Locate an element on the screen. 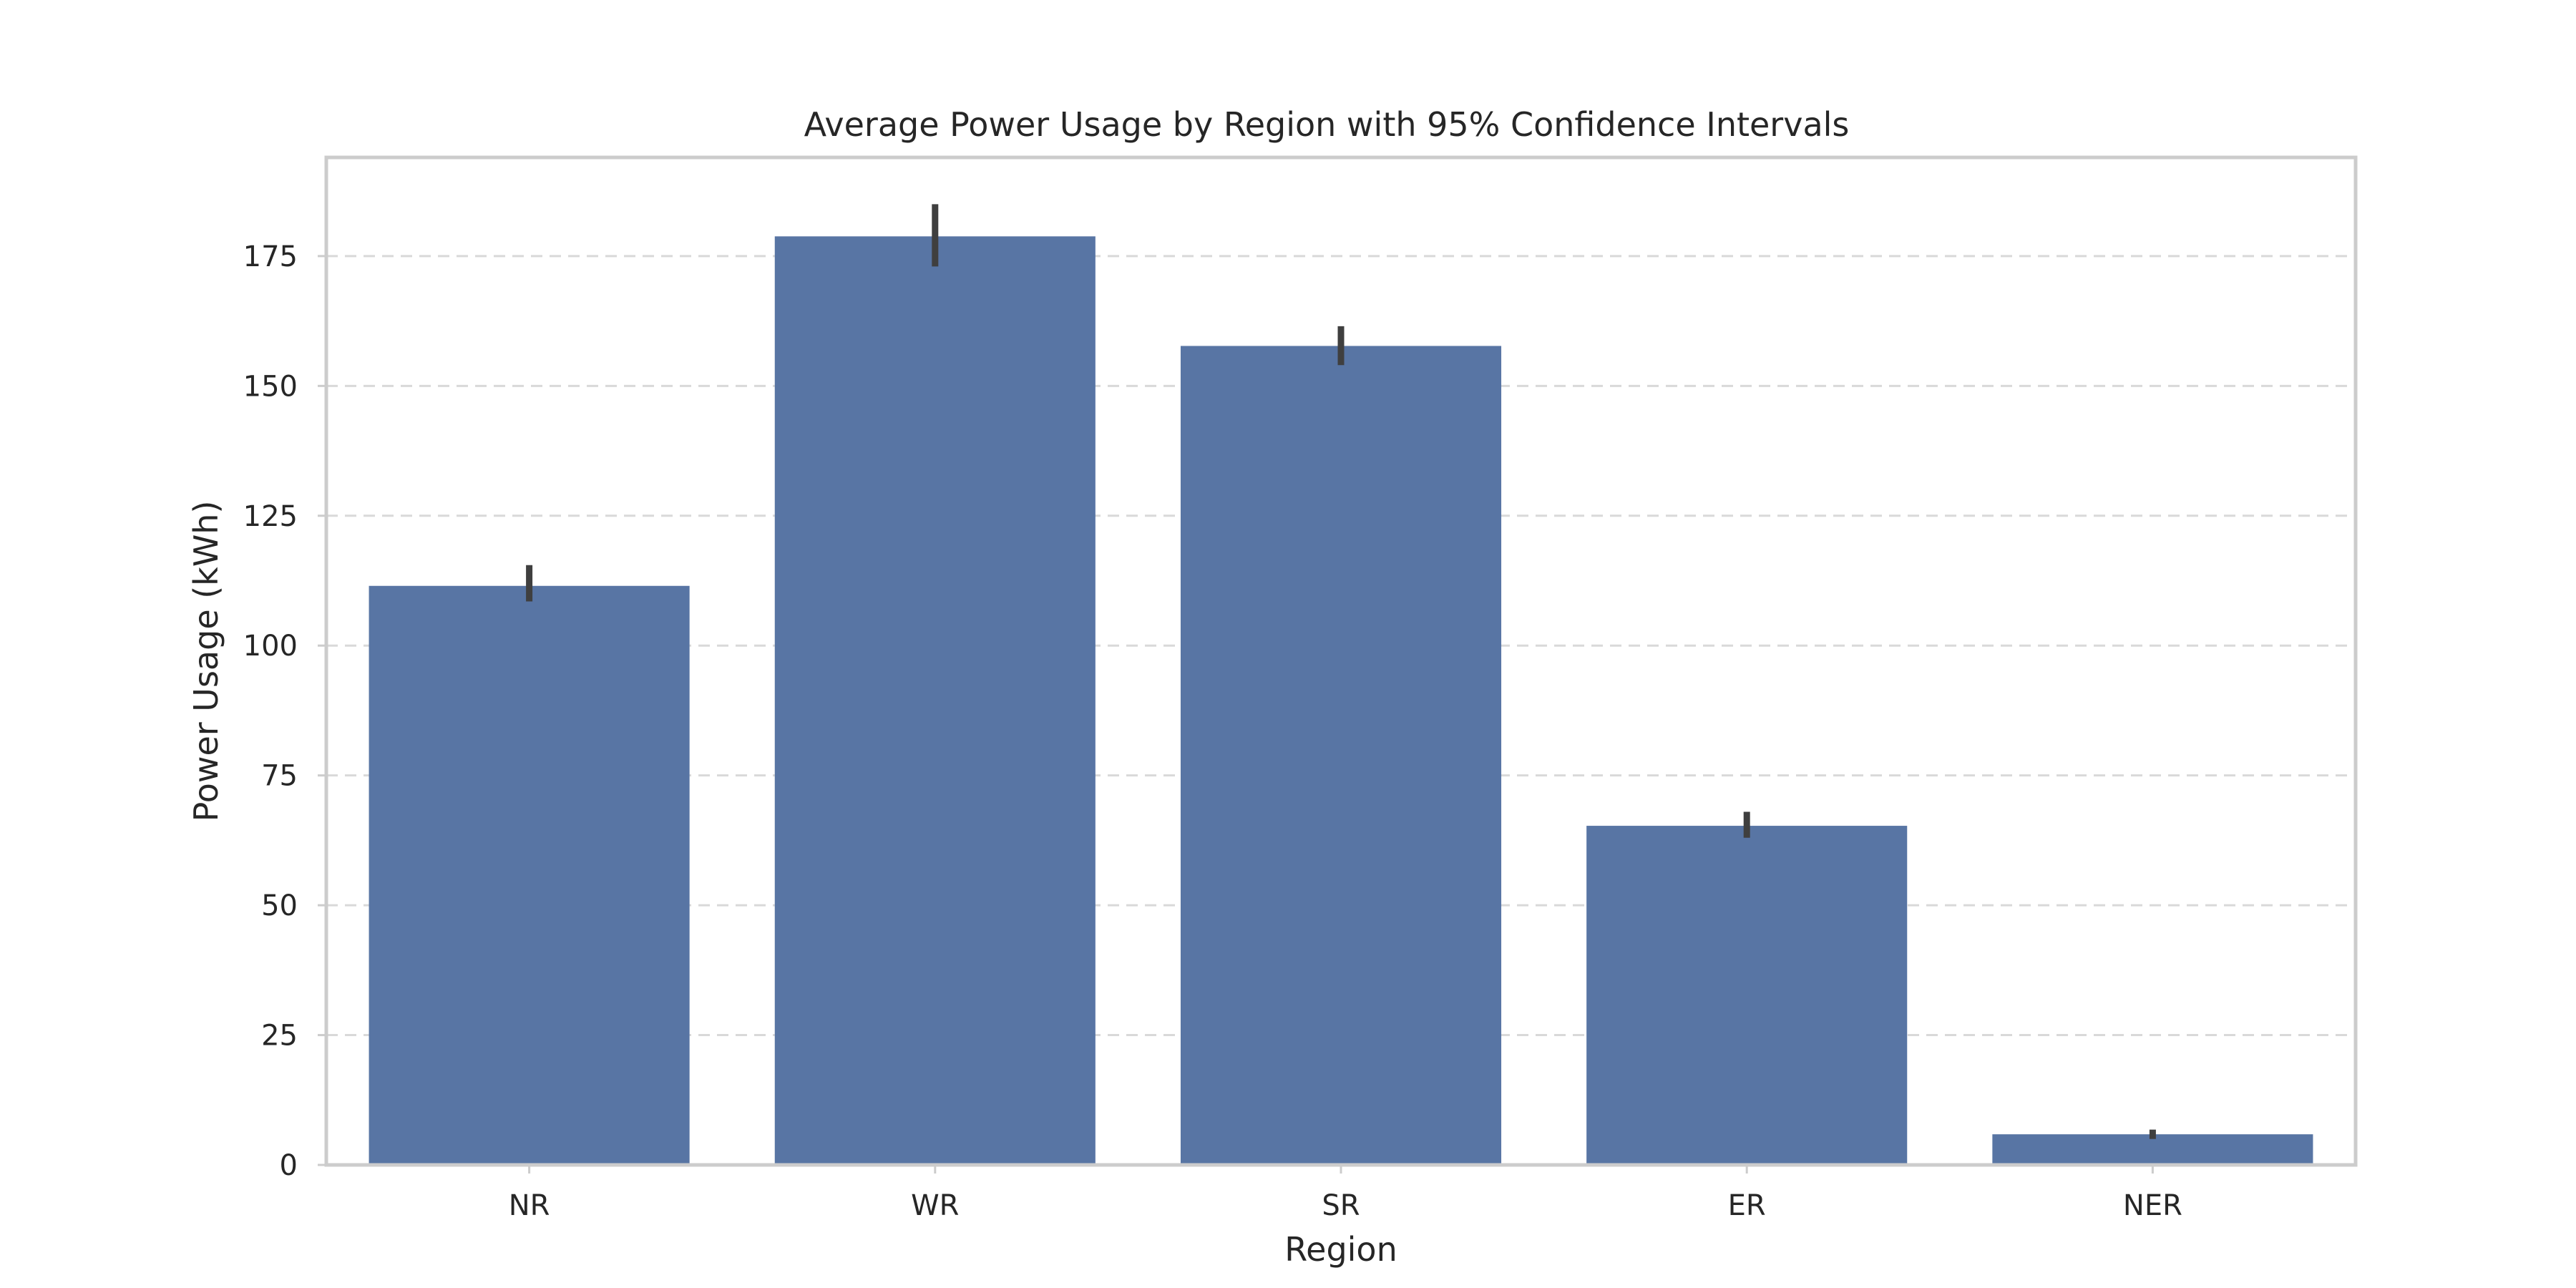 The height and width of the screenshot is (1288, 2576). y-tick-label: 0 is located at coordinates (289, 1165).